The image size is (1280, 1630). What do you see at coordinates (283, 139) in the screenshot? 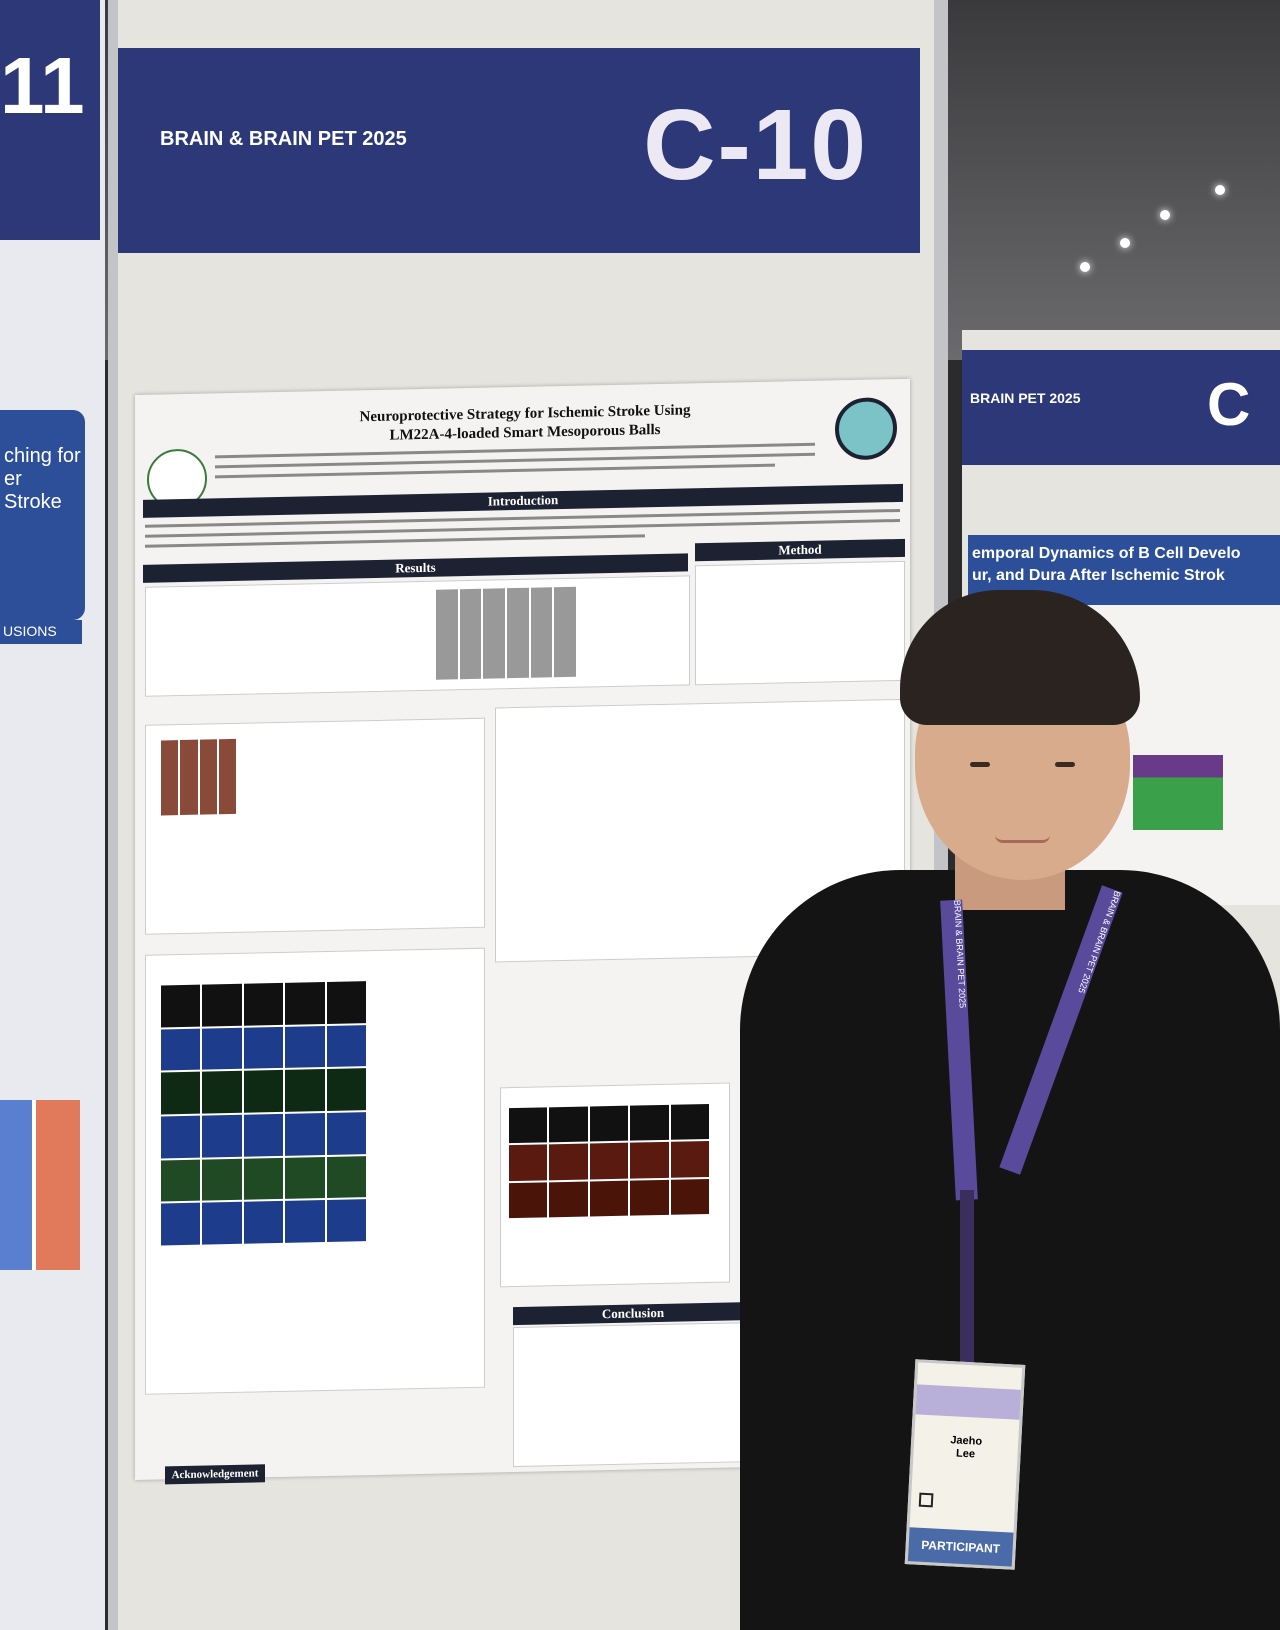
I see `event-logo: BRAIN & BRAIN PET 2025` at bounding box center [283, 139].